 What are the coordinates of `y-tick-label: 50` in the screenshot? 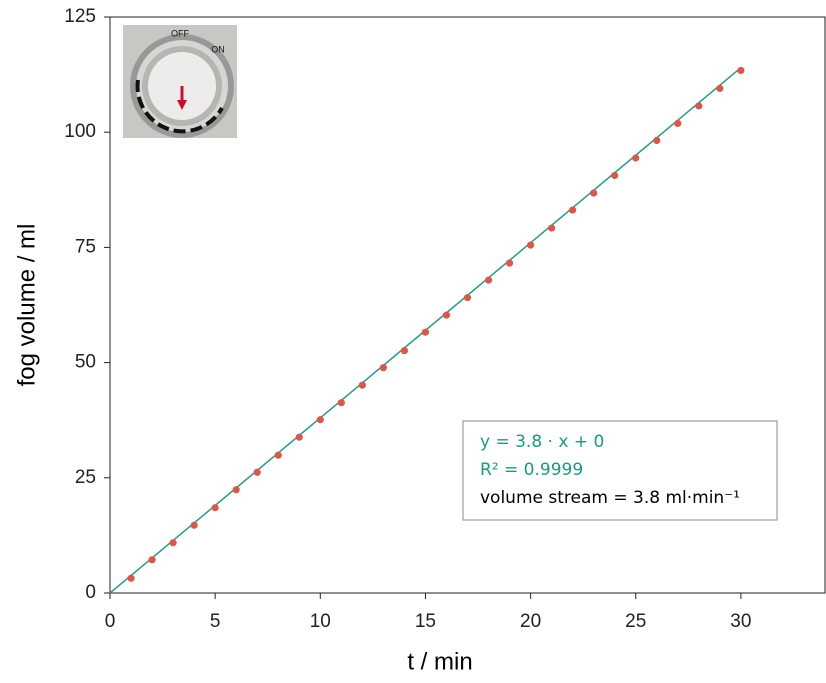 It's located at (85, 362).